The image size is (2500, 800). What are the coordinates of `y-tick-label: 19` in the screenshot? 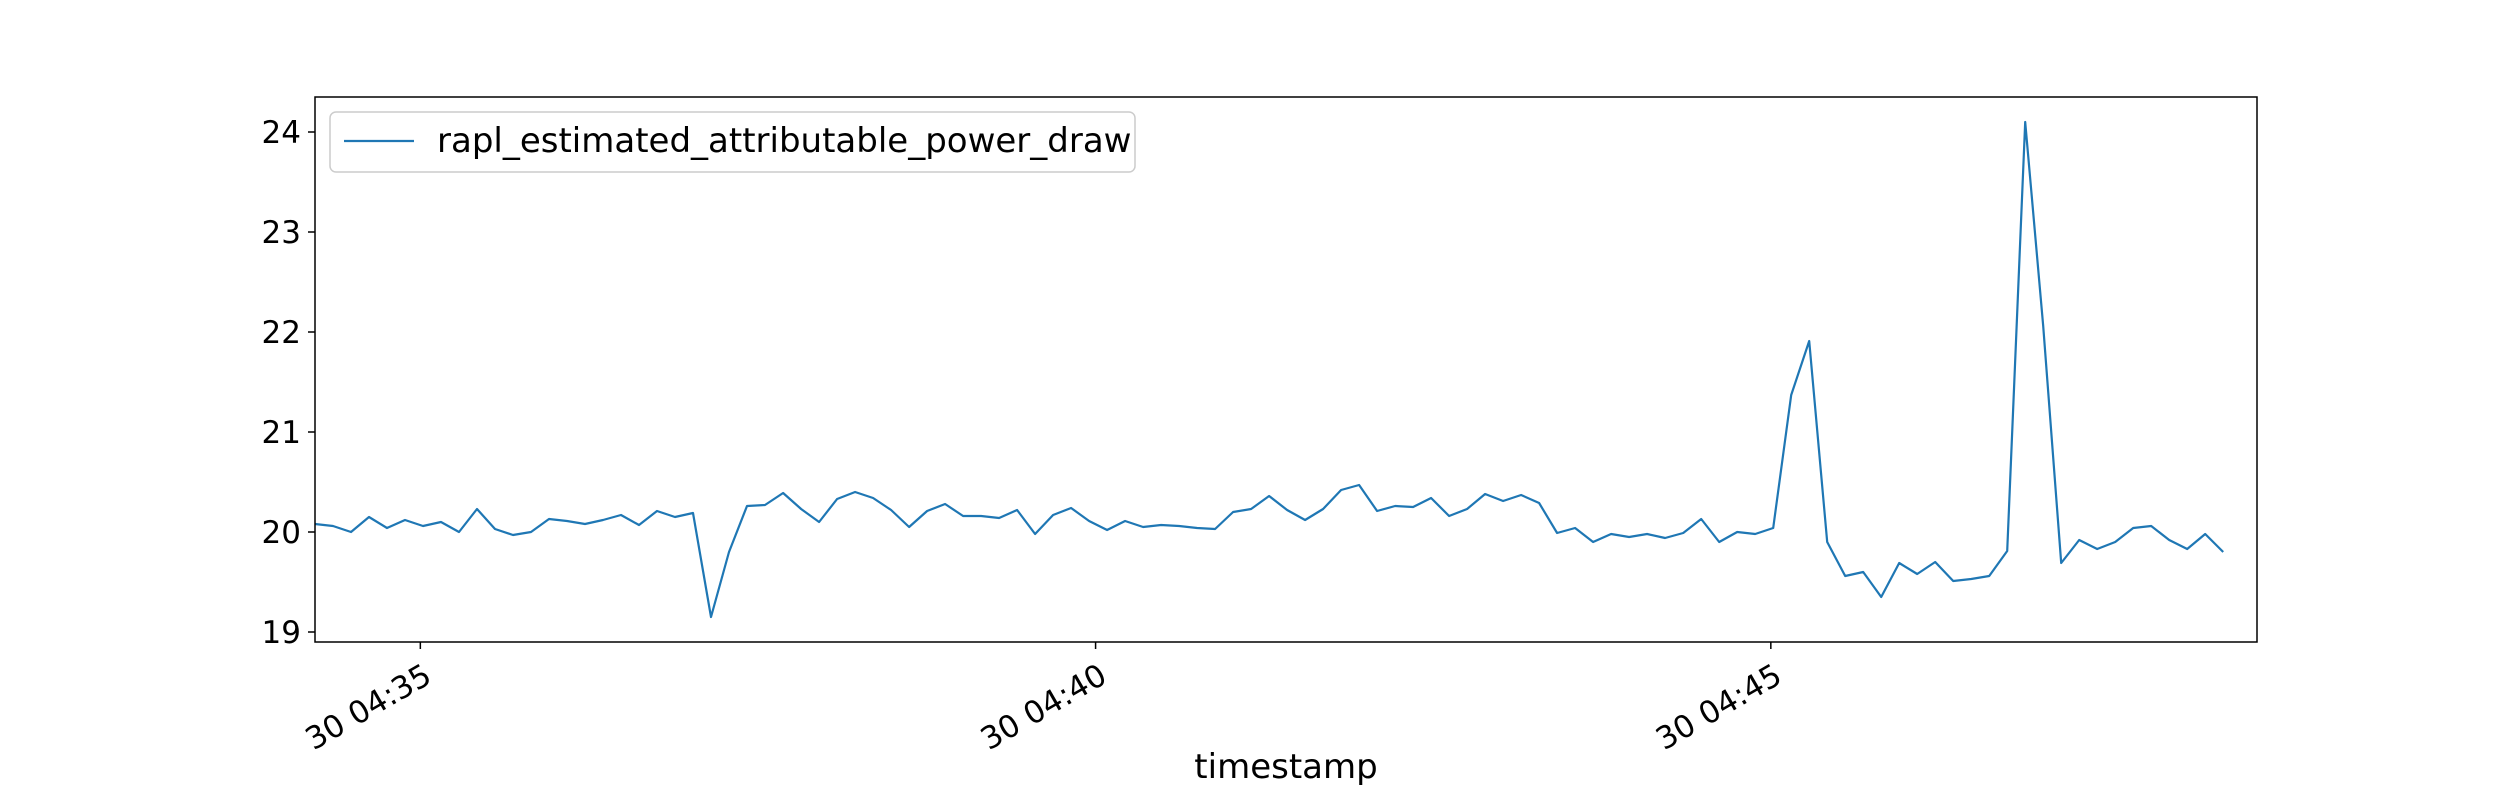 It's located at (281, 633).